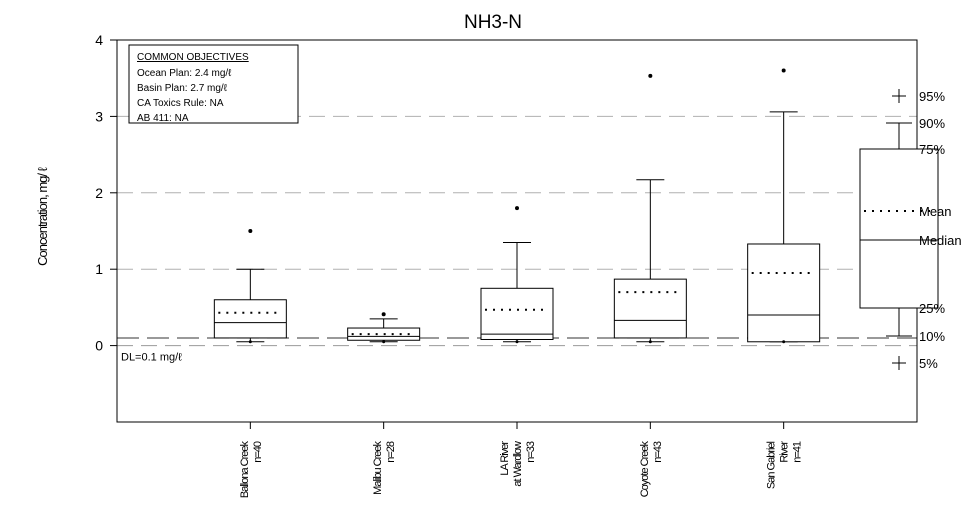 The image size is (974, 527). I want to click on objectives-line: Basin Plan: 2.7 mg/ℓ, so click(182, 88).